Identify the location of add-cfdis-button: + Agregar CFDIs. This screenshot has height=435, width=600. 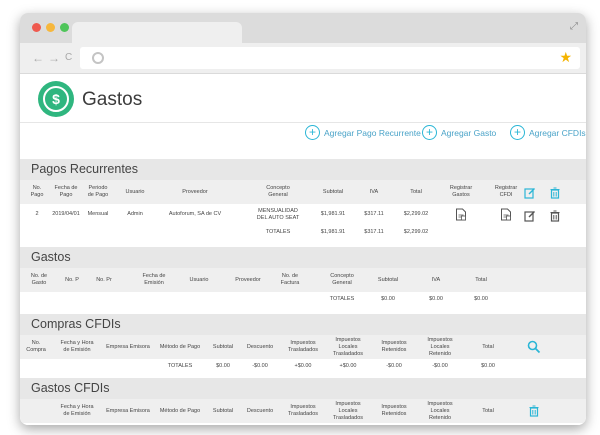
(548, 132).